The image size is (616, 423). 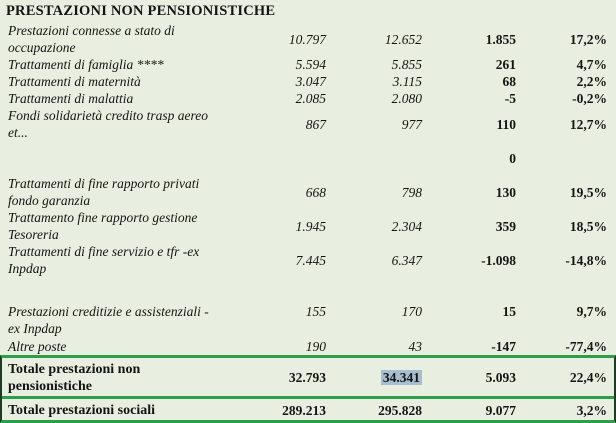 I want to click on value-cell: 22,4%, so click(x=588, y=377).